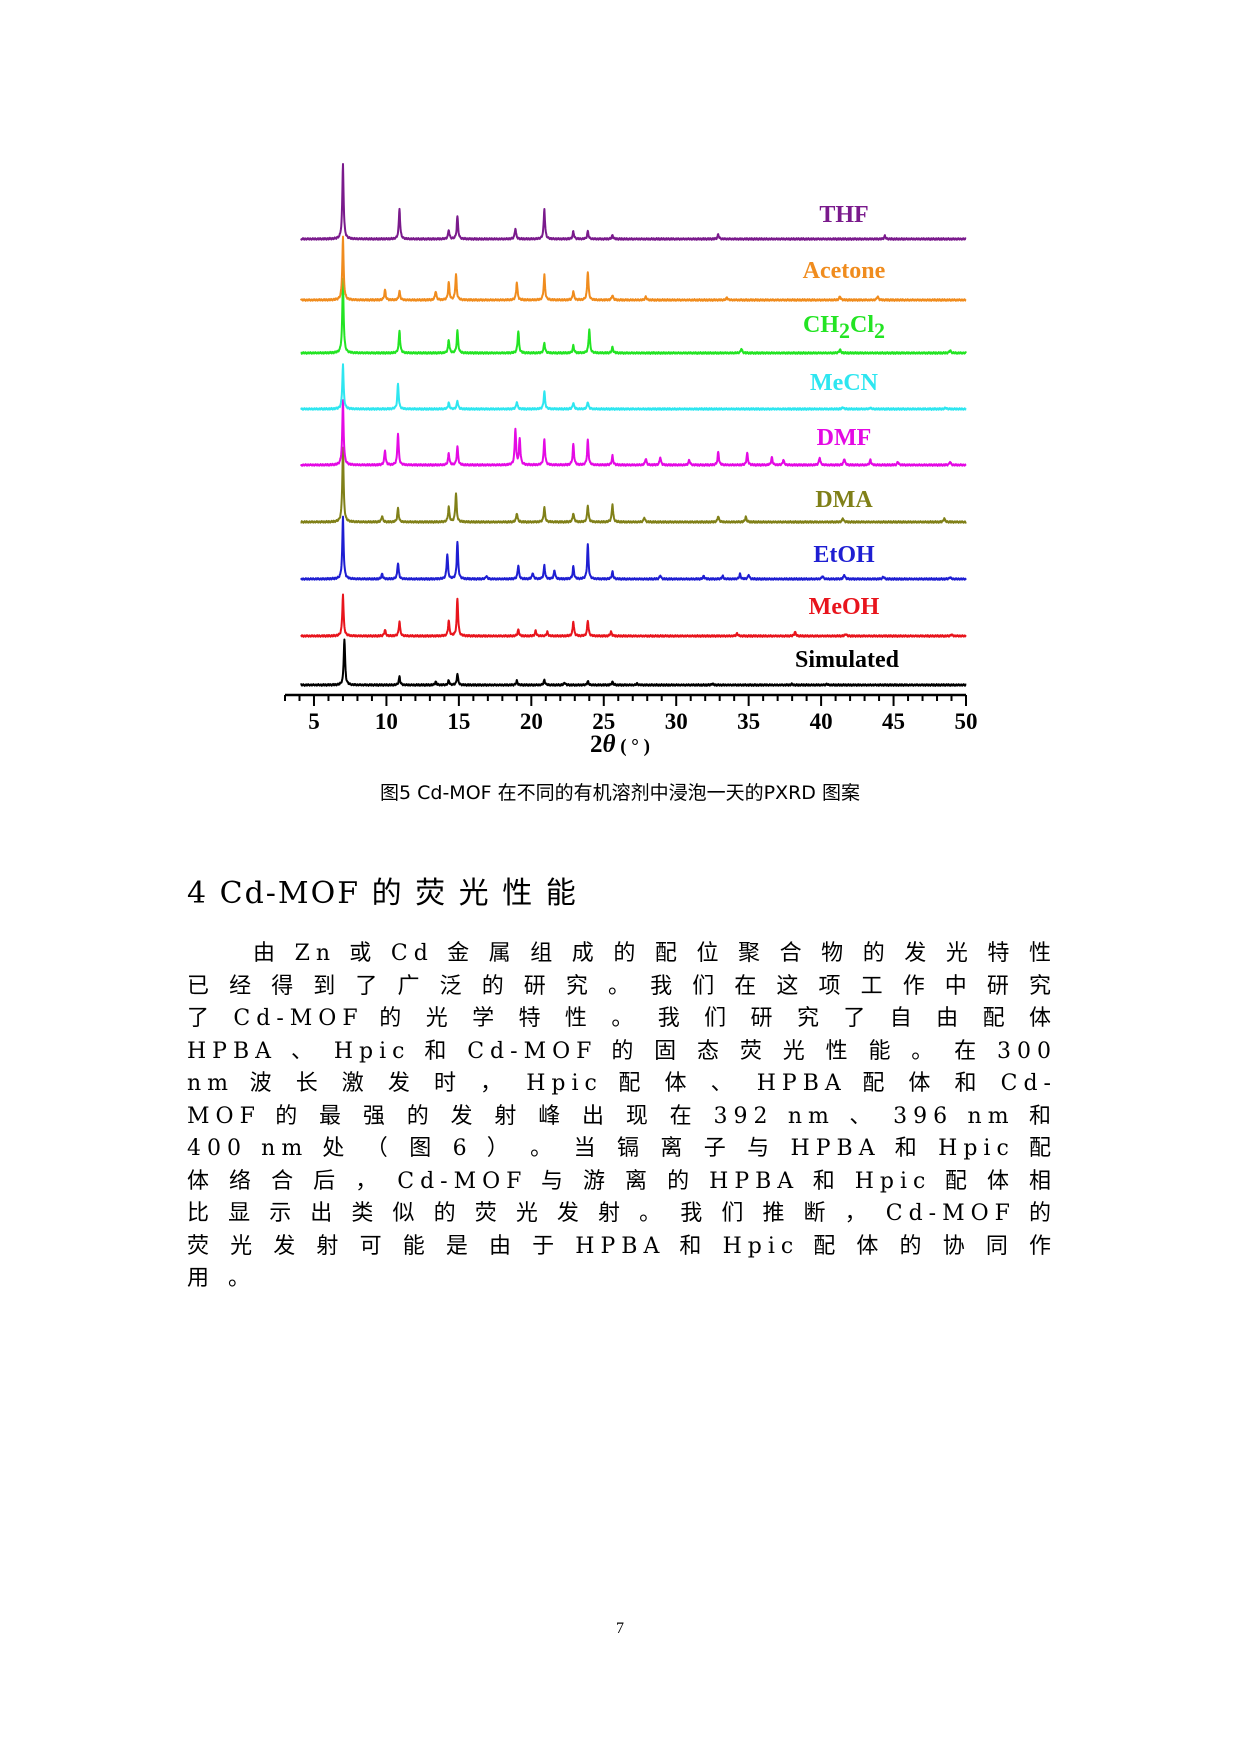 The image size is (1240, 1754). Describe the element at coordinates (844, 607) in the screenshot. I see `legend-label-meoh: MeOH` at that location.